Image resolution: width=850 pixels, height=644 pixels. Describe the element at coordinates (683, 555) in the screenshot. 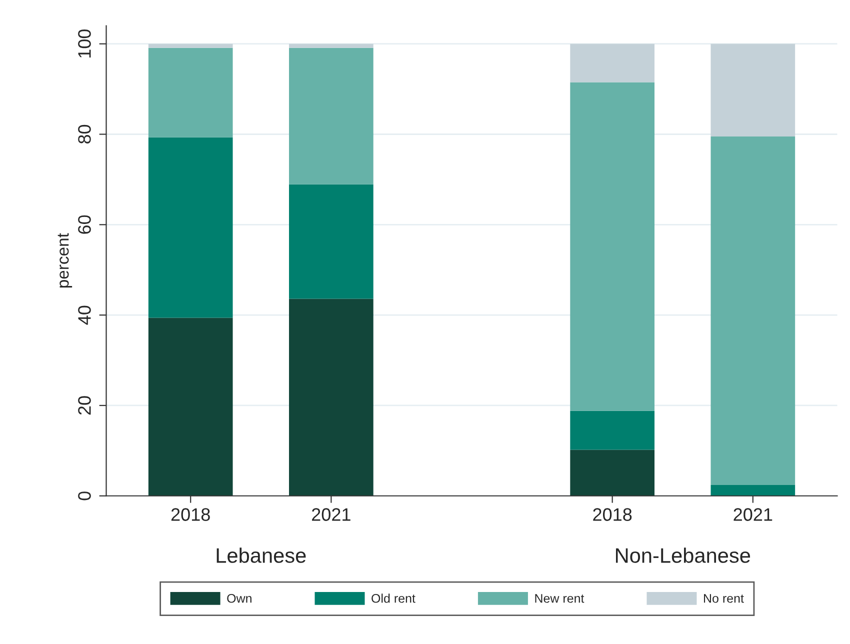

I see `text: Non-Lebanese` at that location.